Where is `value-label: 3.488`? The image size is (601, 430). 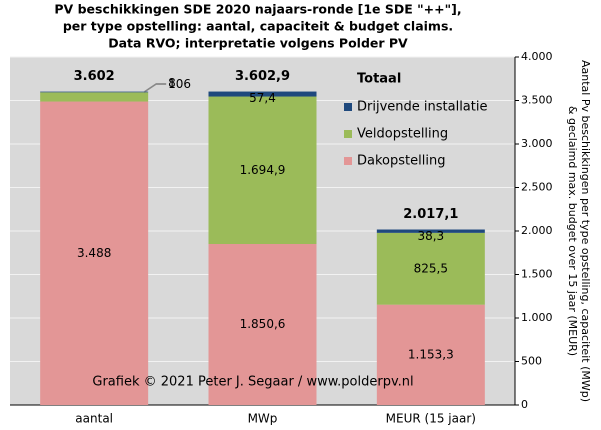 value-label: 3.488 is located at coordinates (94, 253).